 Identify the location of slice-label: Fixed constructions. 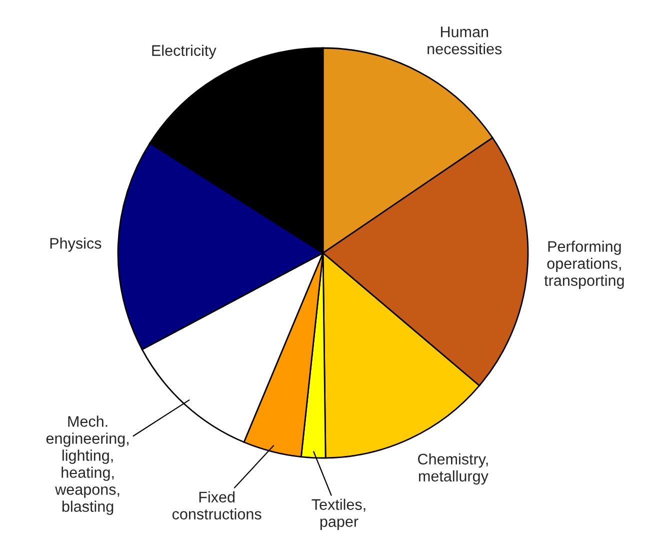
(217, 505).